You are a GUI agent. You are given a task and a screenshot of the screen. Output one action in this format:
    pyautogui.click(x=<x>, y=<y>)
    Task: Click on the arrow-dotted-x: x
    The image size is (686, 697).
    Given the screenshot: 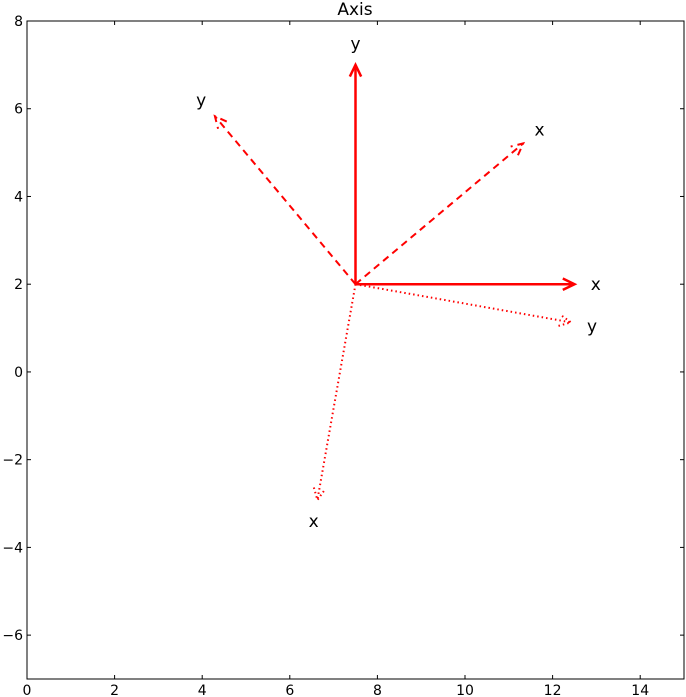 What is the action you would take?
    pyautogui.click(x=333, y=408)
    